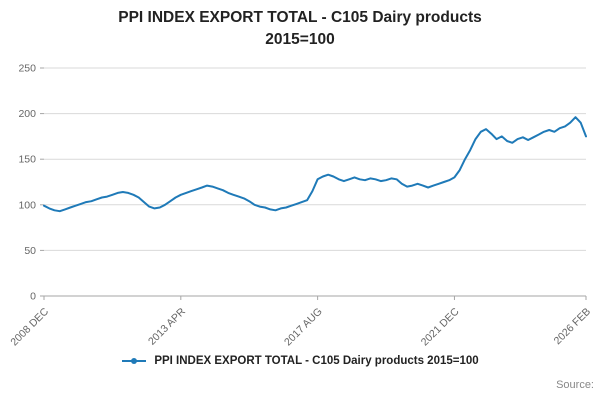  What do you see at coordinates (300, 39) in the screenshot?
I see `chart-title-line2: 2015=100` at bounding box center [300, 39].